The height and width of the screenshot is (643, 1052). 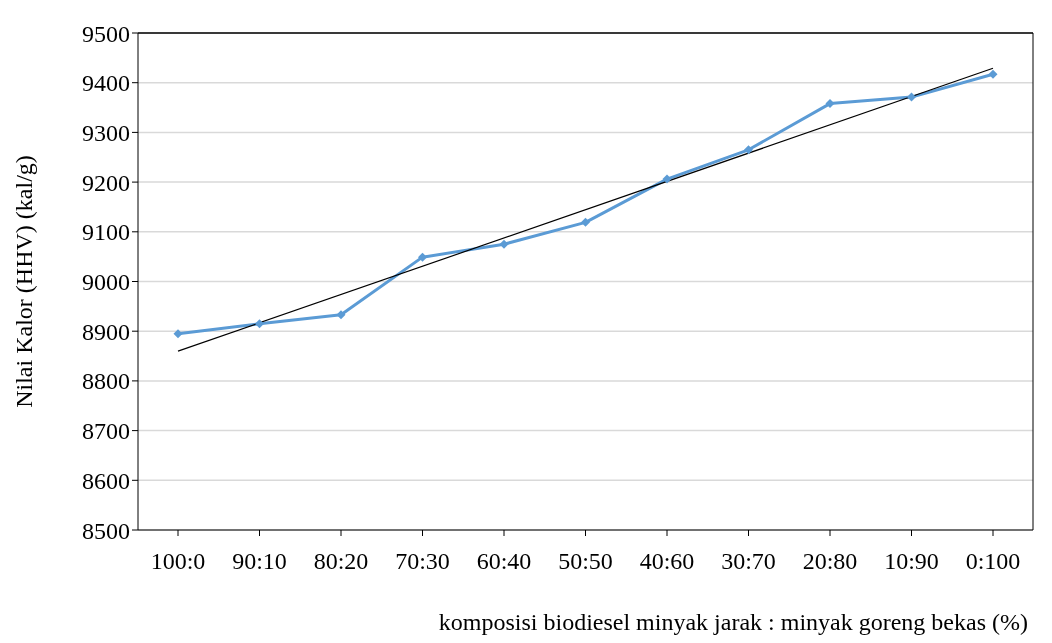 What do you see at coordinates (259, 561) in the screenshot?
I see `x-tick-label: 90:10` at bounding box center [259, 561].